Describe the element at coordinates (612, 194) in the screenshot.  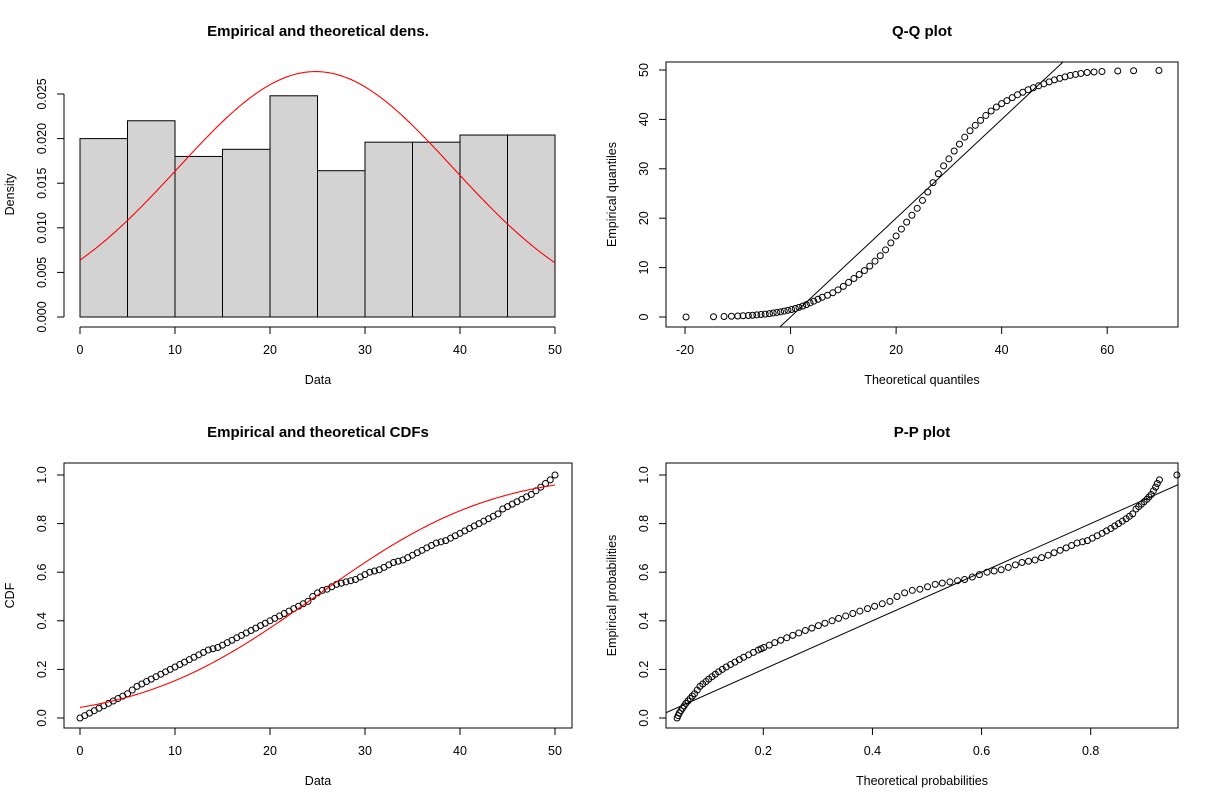
I see `y-axis-label: Empirical quantiles` at that location.